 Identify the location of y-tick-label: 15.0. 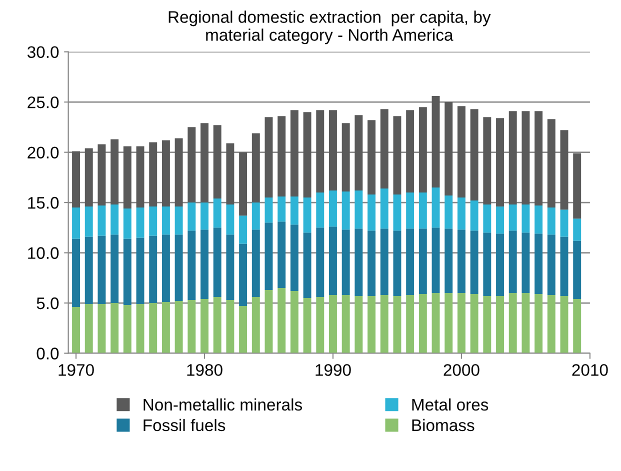
(43, 202).